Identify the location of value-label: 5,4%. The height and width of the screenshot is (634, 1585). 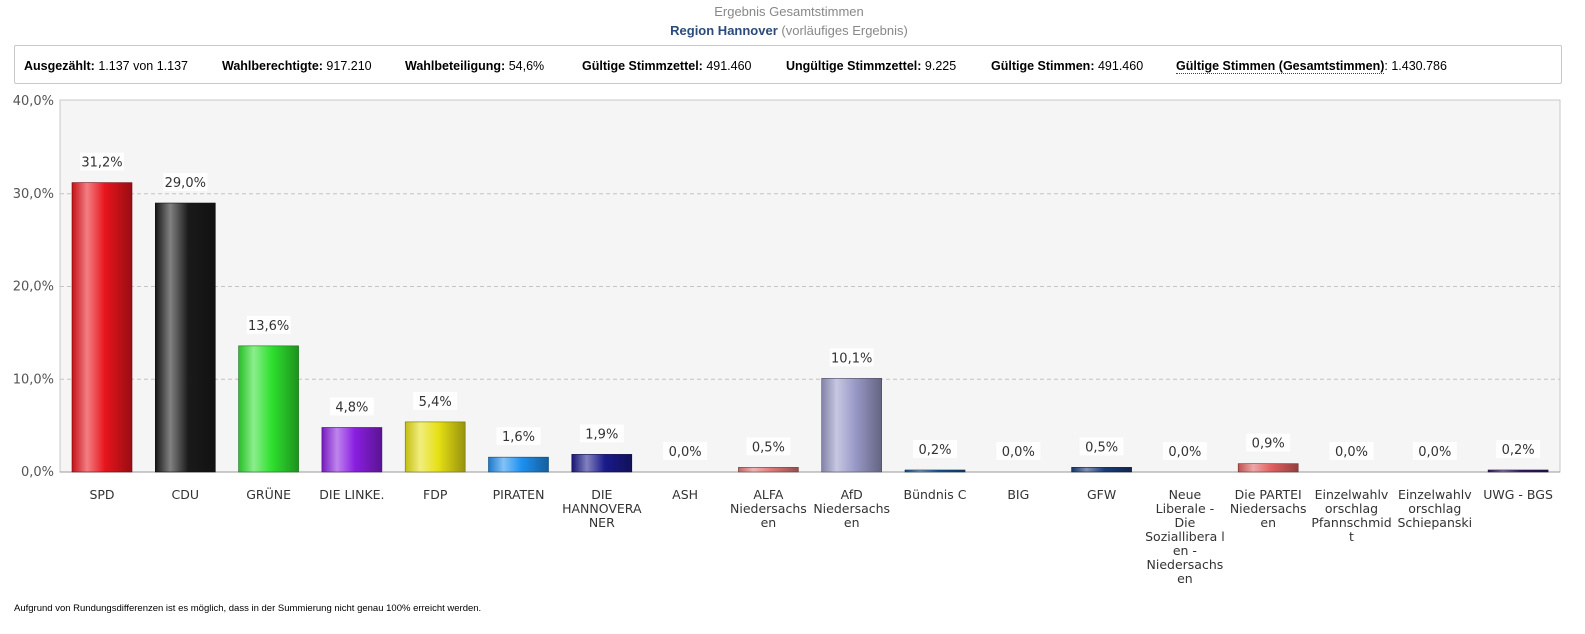
(435, 402).